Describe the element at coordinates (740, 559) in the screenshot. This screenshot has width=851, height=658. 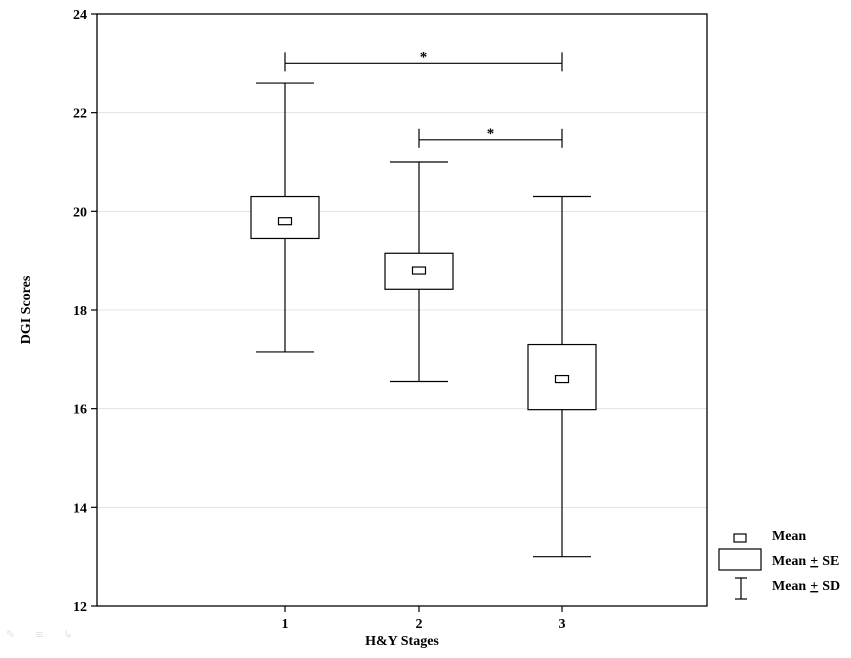
I see `legend-se-symbol` at that location.